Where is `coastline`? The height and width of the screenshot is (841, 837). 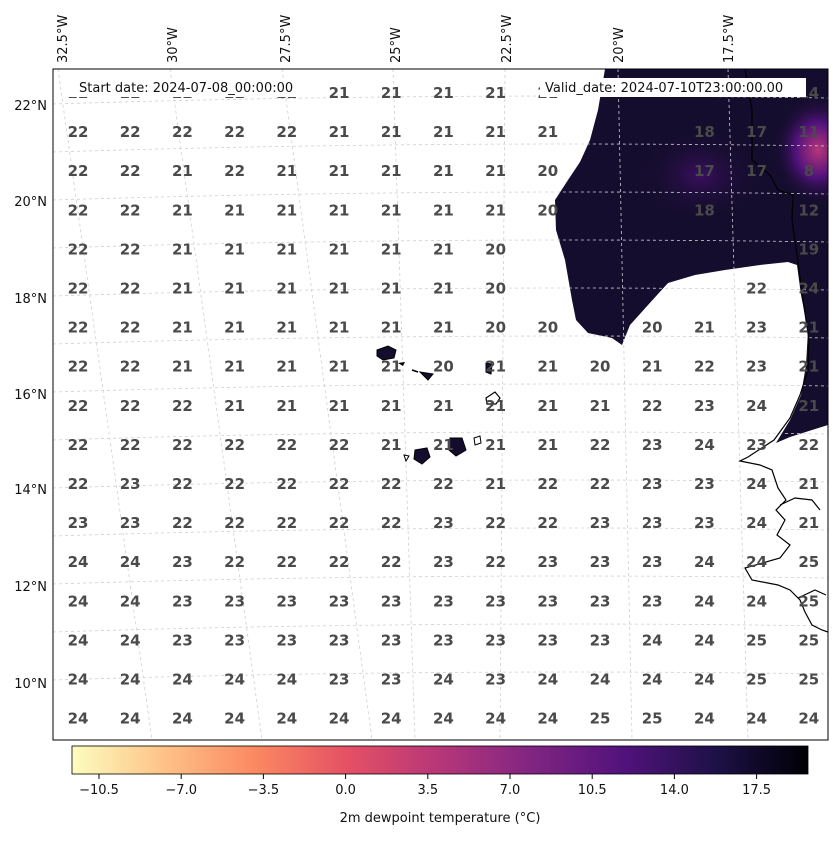
coastline is located at coordinates (783, 351).